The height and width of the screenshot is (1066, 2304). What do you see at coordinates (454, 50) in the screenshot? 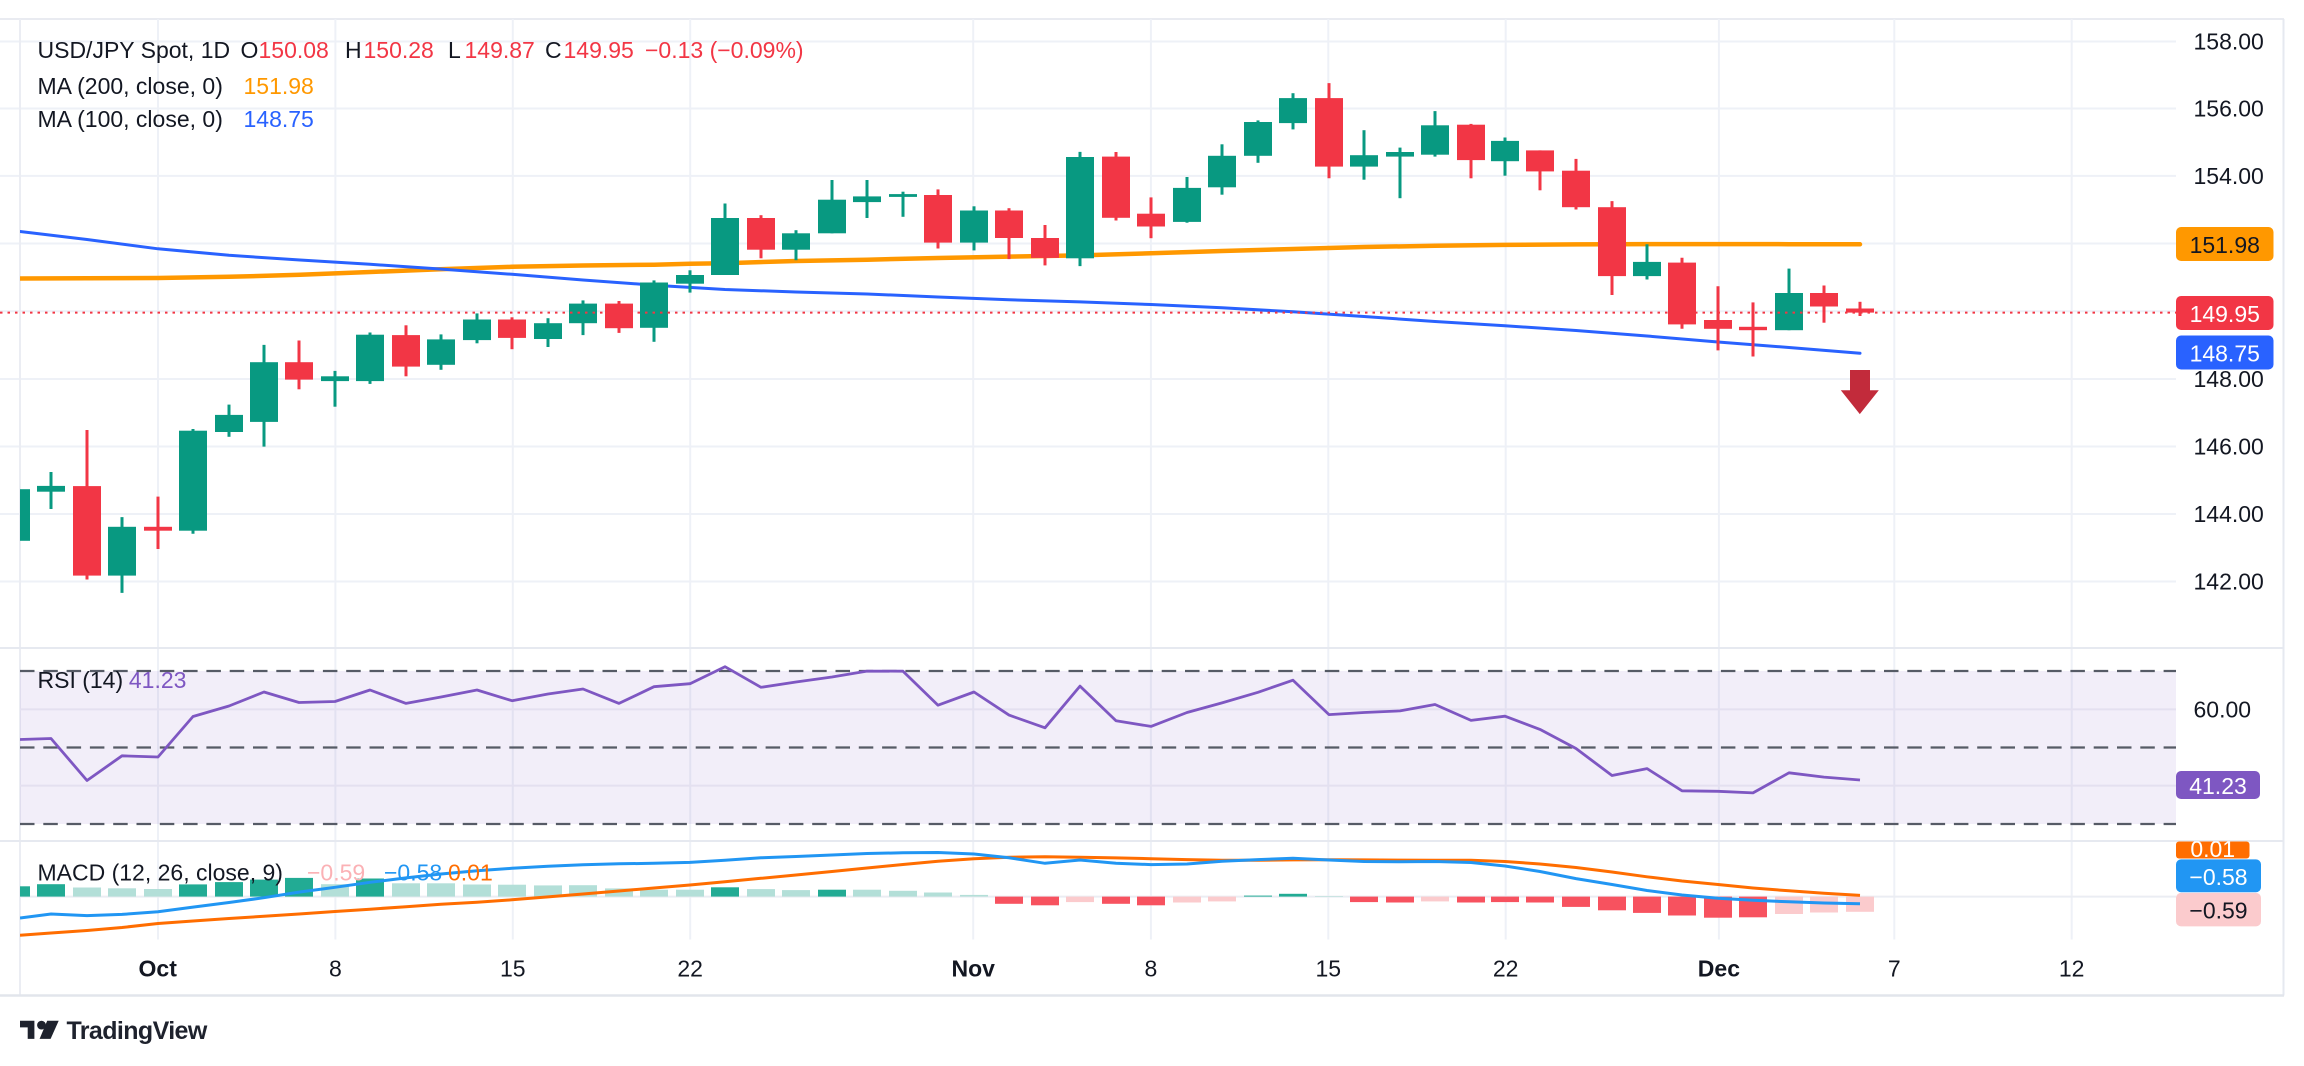
I see `svg-text: L` at bounding box center [454, 50].